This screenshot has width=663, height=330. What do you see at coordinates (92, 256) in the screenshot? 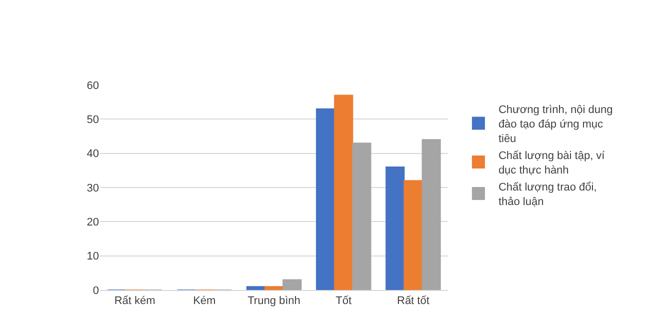
I see `y-tick-label: 10` at bounding box center [92, 256].